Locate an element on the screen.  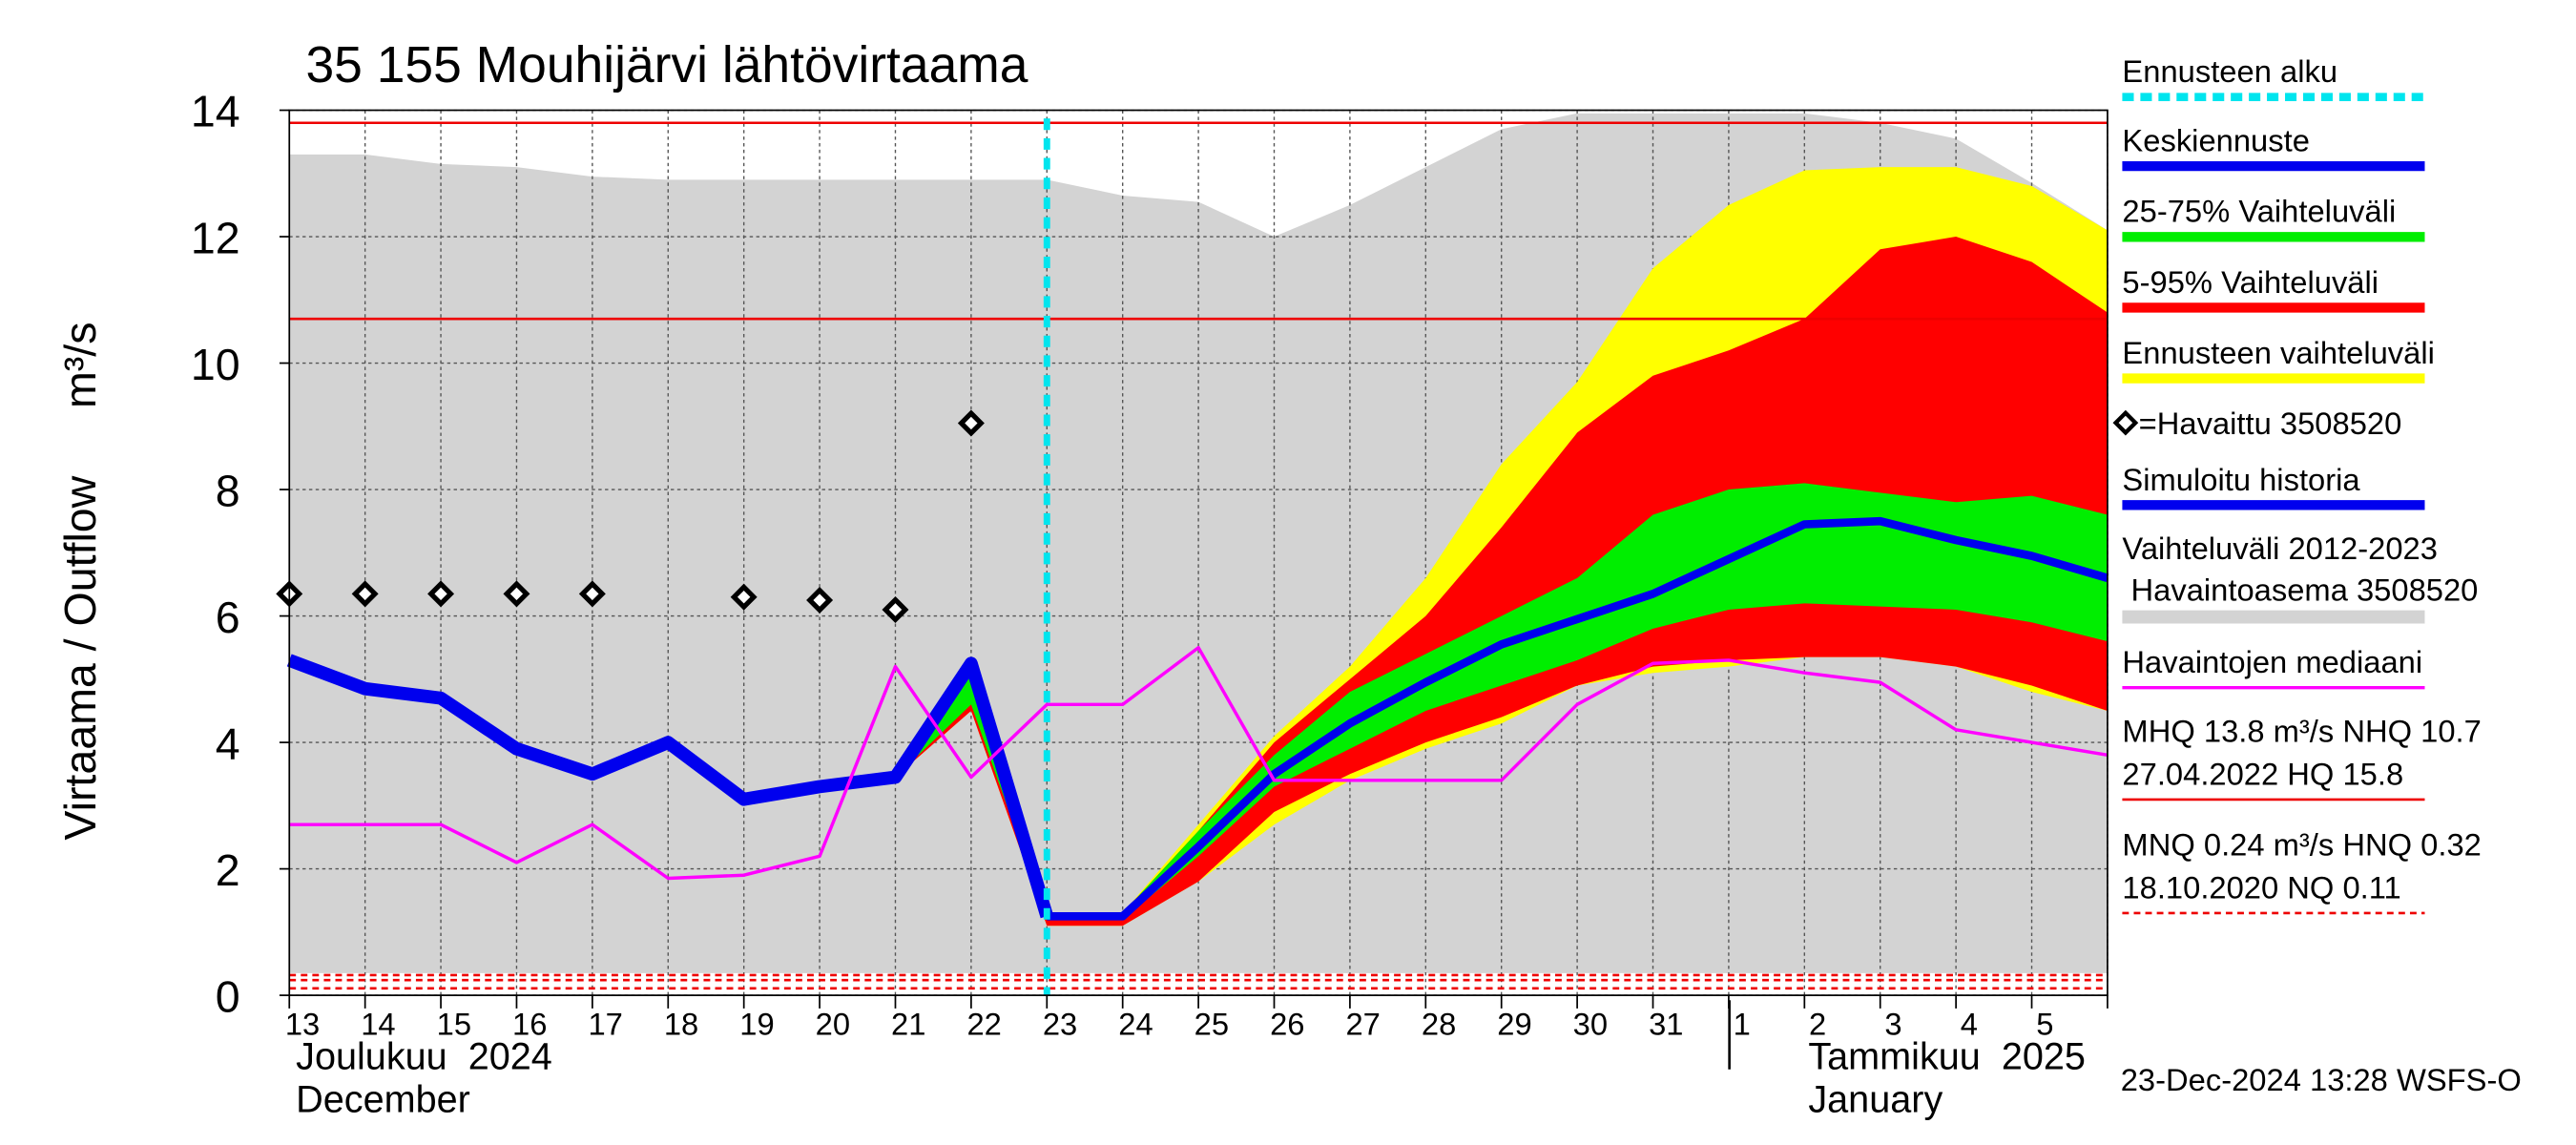
legend-label: 18.10.2020 NQ 0.11 is located at coordinates (2261, 887).